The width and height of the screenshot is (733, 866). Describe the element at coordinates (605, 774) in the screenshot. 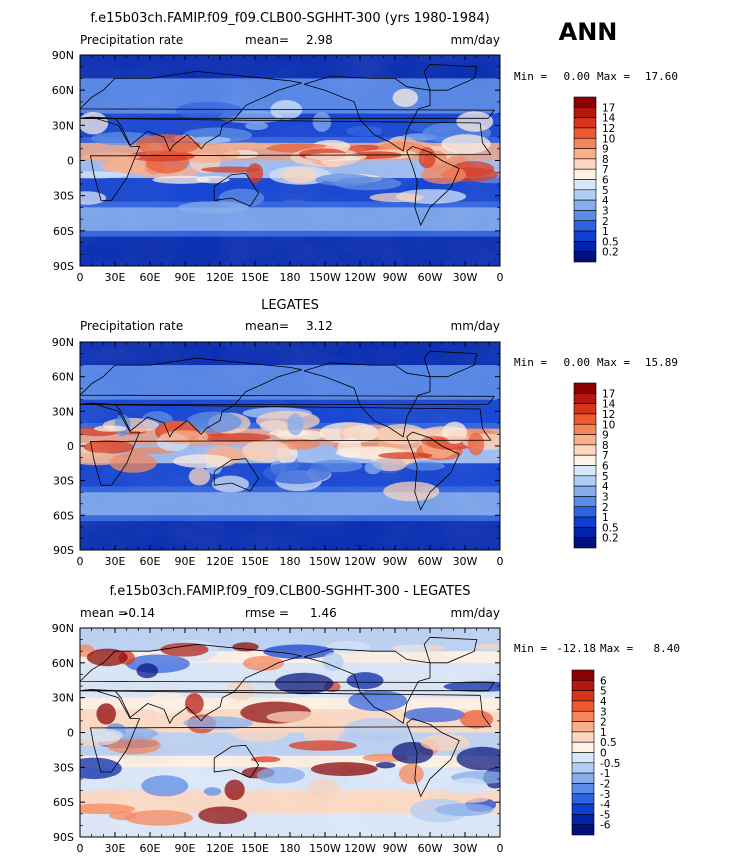

I see `colorbar-label: -1` at that location.